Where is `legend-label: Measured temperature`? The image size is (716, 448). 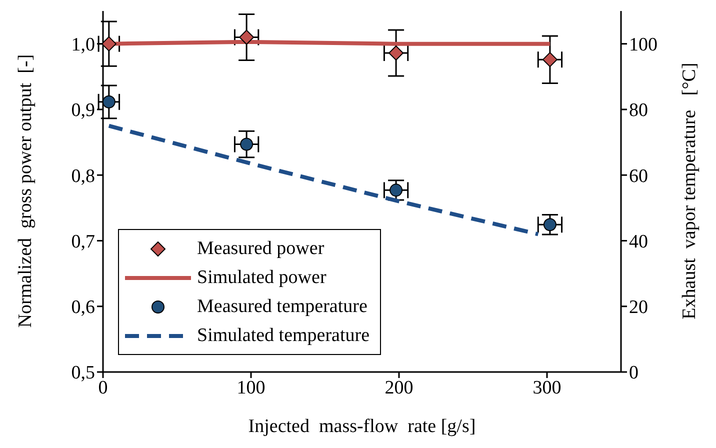
legend-label: Measured temperature is located at coordinates (282, 307).